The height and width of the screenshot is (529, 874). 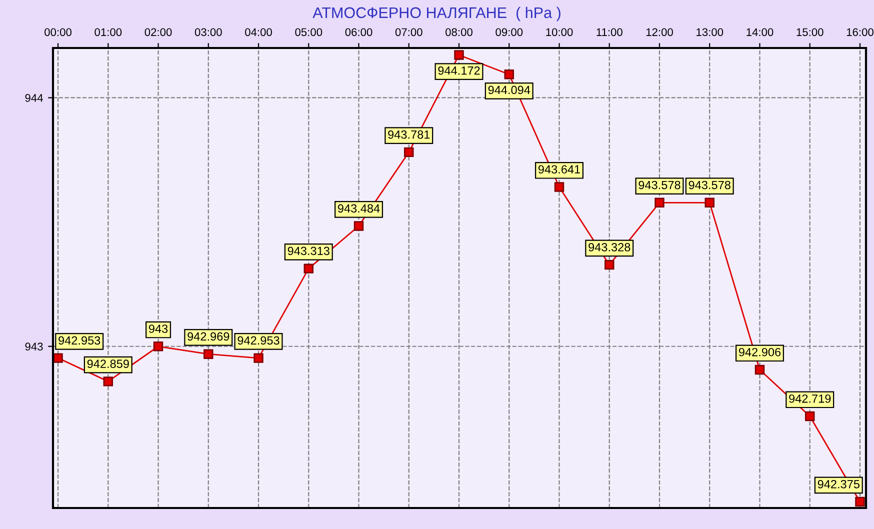 What do you see at coordinates (108, 32) in the screenshot?
I see `x-tick-label: 01:00` at bounding box center [108, 32].